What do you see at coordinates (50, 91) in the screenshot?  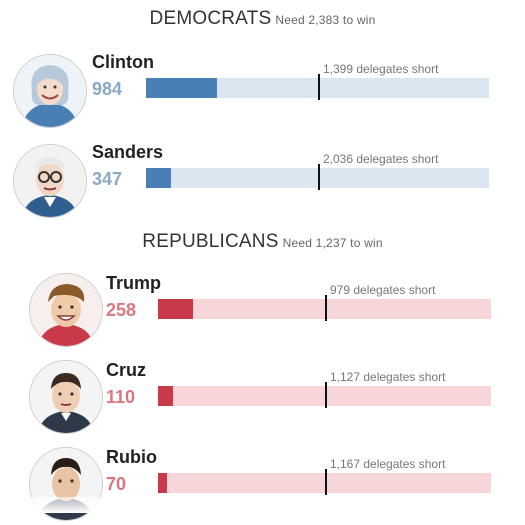 I see `clinton-portrait-icon` at bounding box center [50, 91].